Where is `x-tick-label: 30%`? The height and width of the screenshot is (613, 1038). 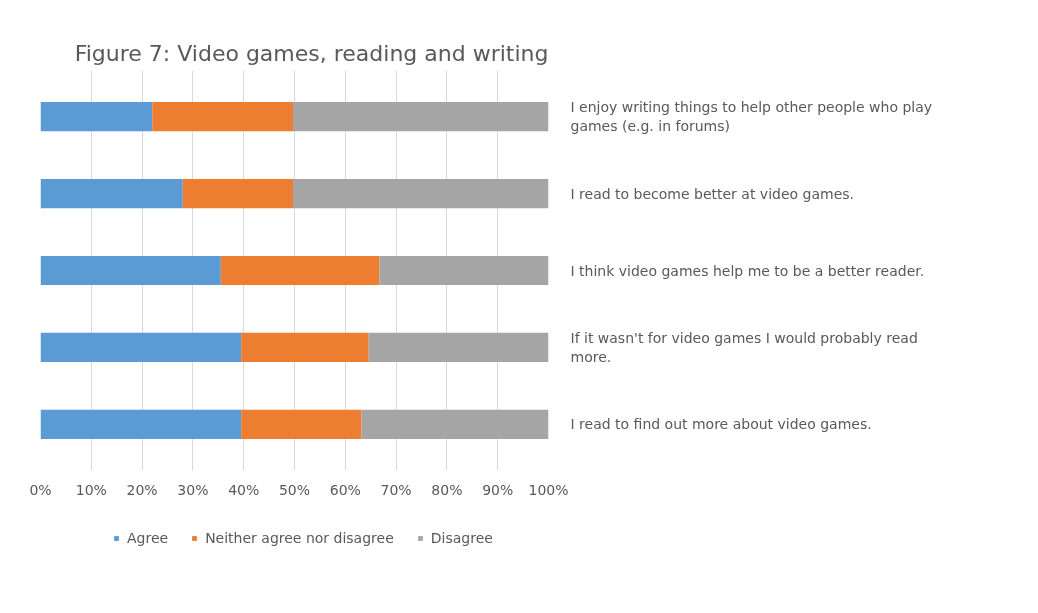 x-tick-label: 30% is located at coordinates (193, 489).